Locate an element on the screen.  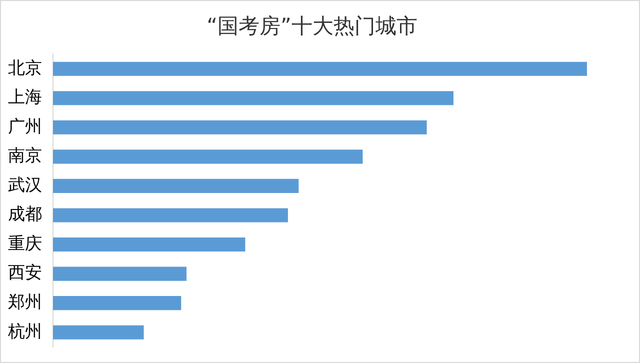
y-tick-label: 成都 is located at coordinates (25, 214).